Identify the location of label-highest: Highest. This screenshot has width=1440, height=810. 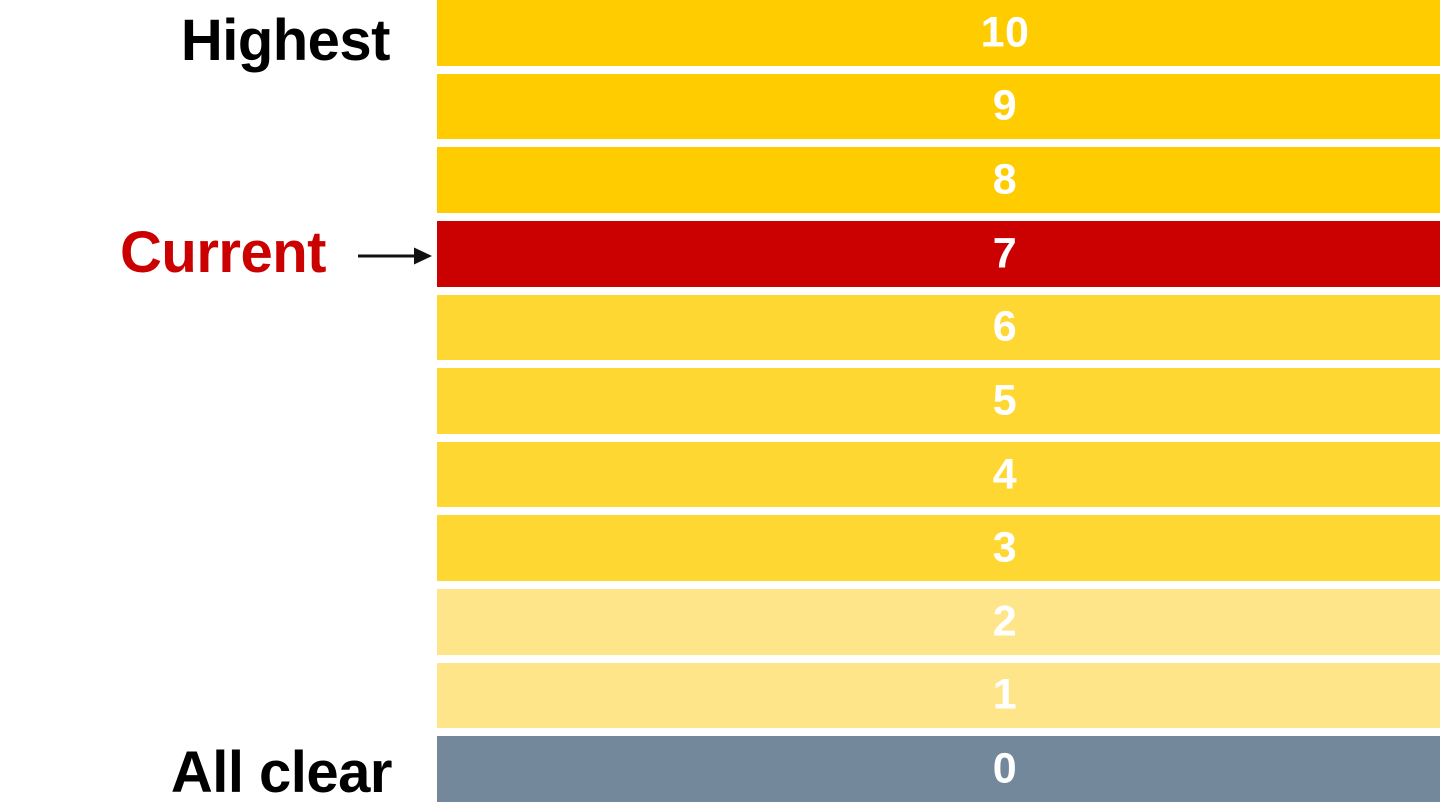
(285, 40).